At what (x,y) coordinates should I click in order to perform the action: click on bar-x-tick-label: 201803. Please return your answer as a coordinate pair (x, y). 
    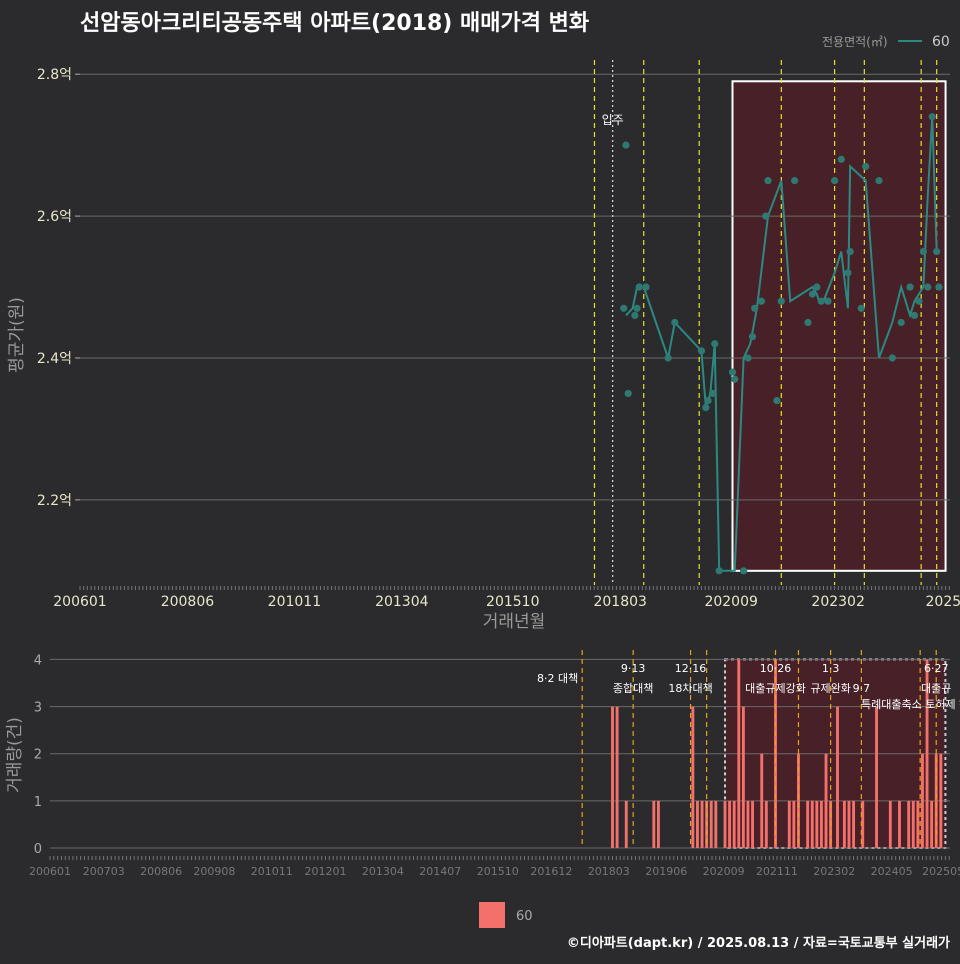
    Looking at the image, I should click on (609, 871).